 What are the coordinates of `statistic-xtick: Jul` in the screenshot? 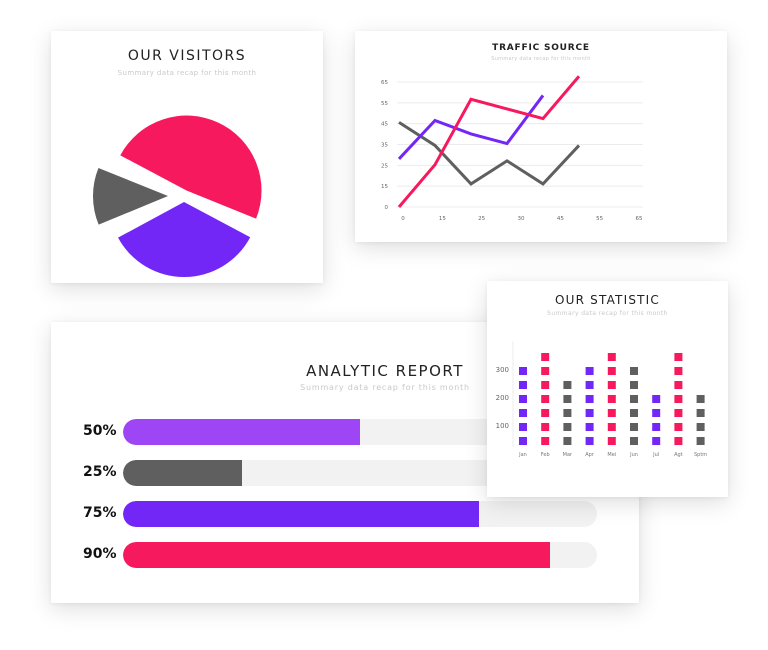 It's located at (655, 455).